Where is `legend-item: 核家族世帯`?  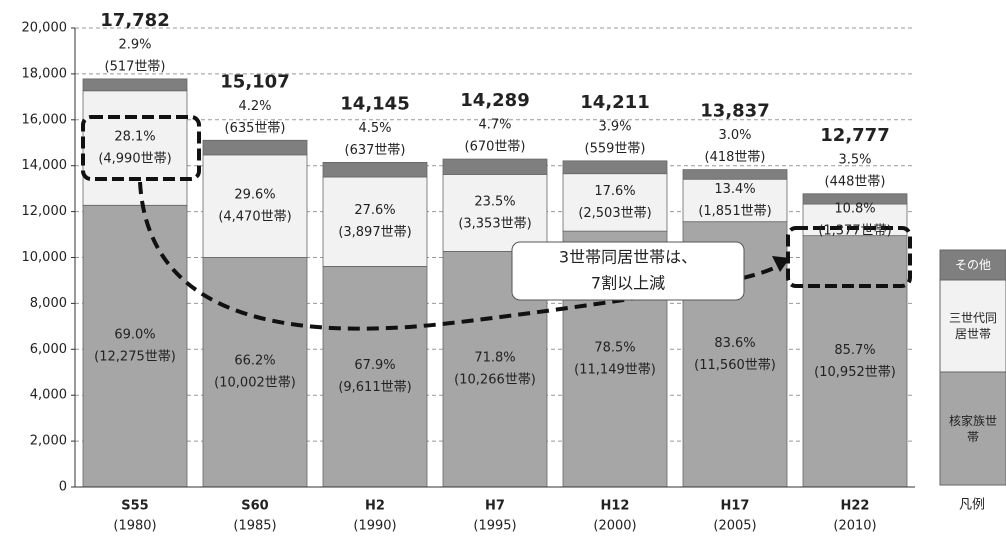 legend-item: 核家族世帯 is located at coordinates (973, 429).